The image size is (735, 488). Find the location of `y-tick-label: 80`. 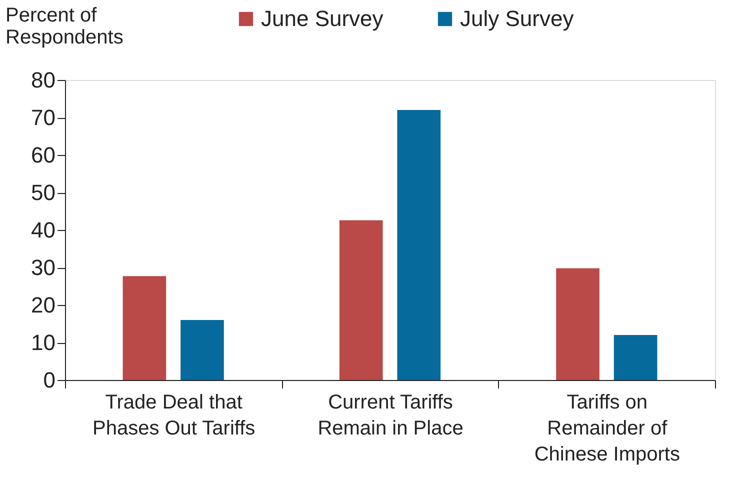

y-tick-label: 80 is located at coordinates (43, 80).